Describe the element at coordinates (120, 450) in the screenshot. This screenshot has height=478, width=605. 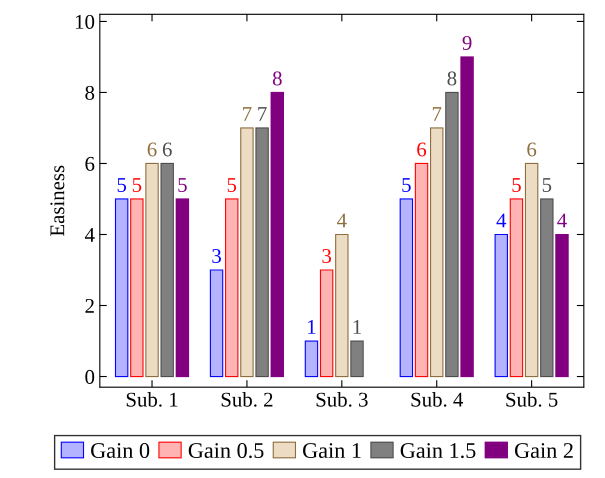
I see `legend-label: Gain 0` at that location.